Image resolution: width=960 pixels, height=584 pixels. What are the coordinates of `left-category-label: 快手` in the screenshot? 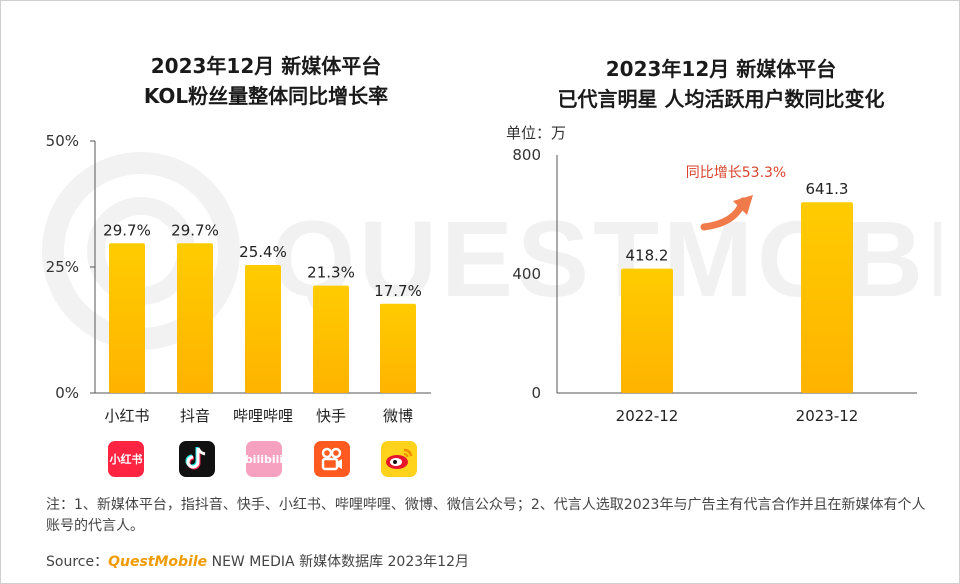 It's located at (331, 416).